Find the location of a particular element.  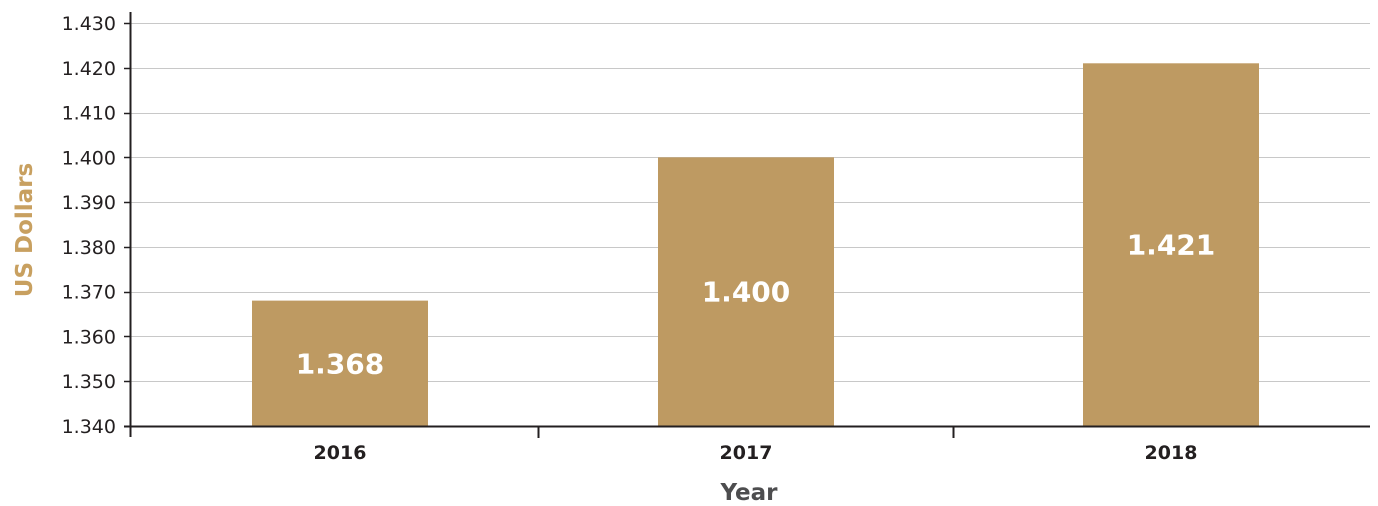

bar-2017 is located at coordinates (746, 292).